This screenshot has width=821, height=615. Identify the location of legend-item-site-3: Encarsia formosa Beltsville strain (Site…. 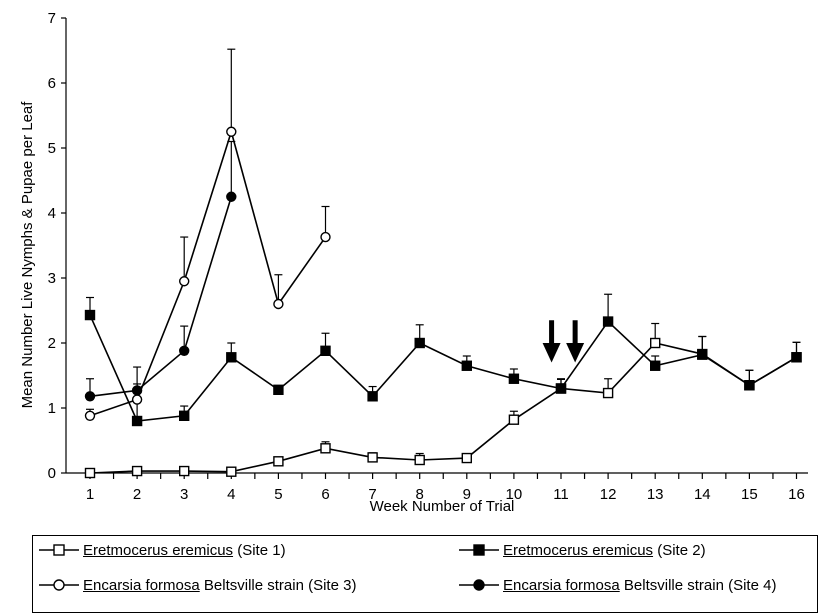
(197, 585).